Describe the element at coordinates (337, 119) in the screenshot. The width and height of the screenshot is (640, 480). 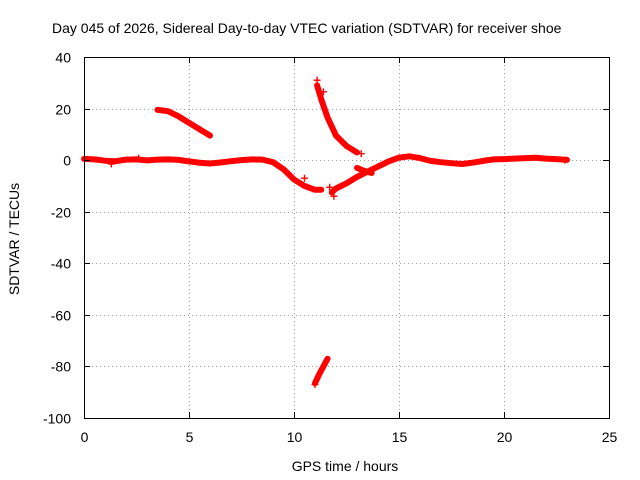
I see `series-trace-b` at that location.